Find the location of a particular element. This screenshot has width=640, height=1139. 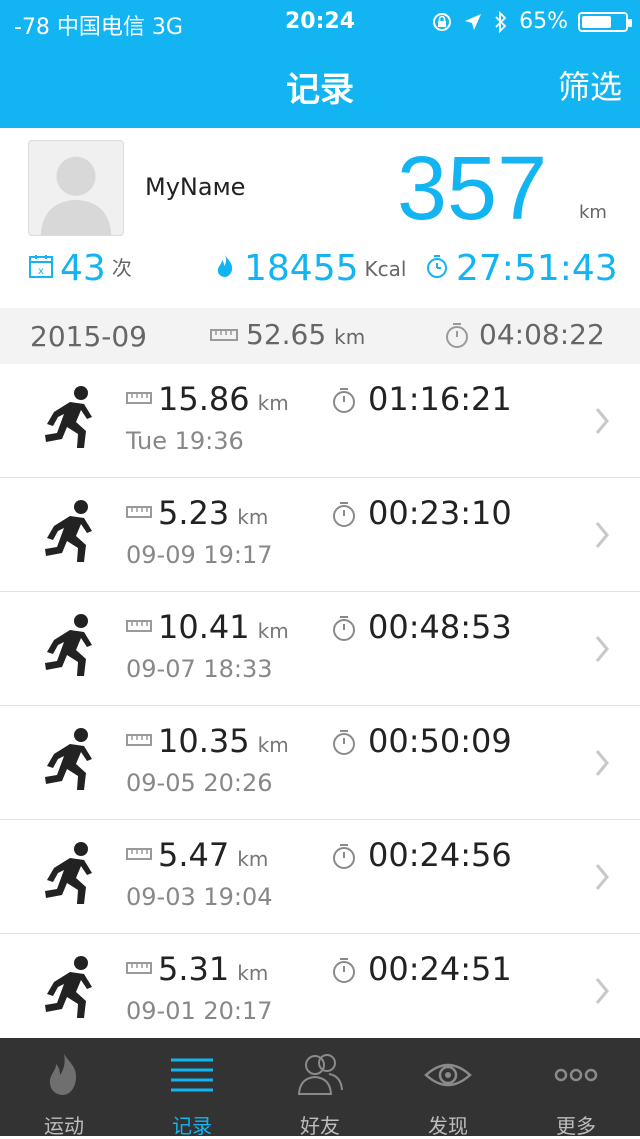

total-distance-unit: km is located at coordinates (593, 212).